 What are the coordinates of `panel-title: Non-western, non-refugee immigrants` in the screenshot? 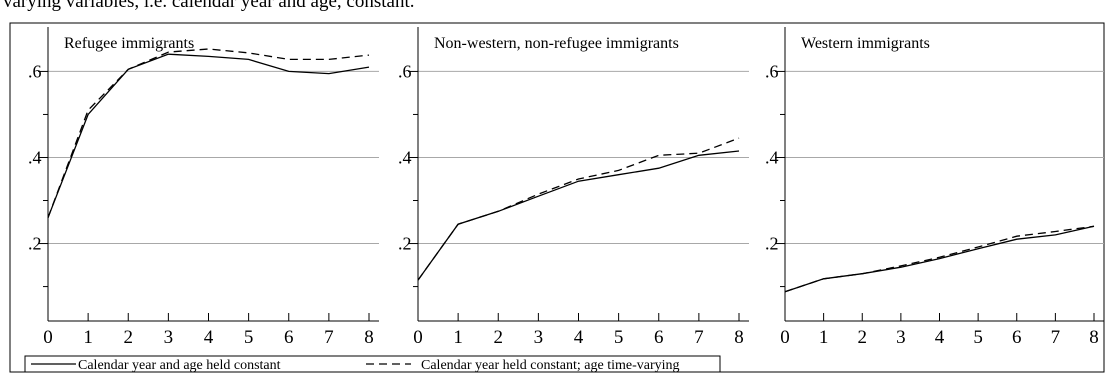 It's located at (556, 43).